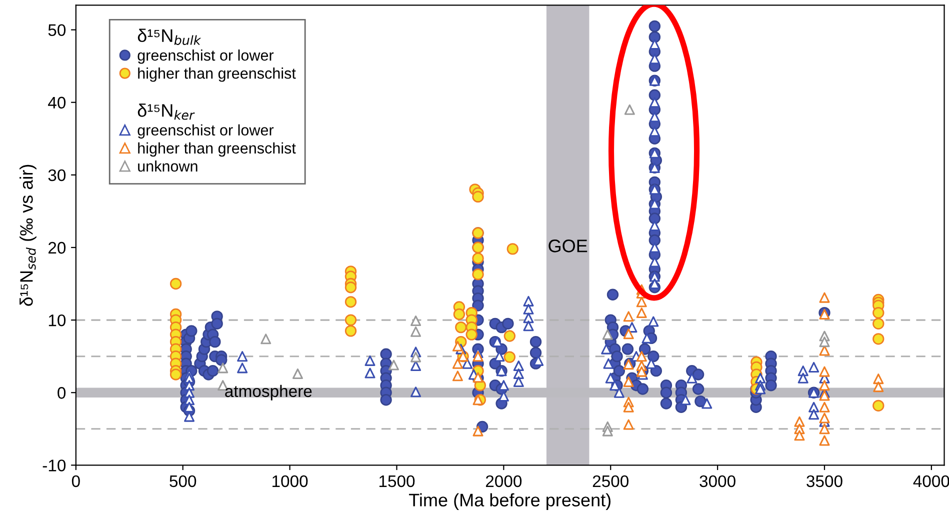  What do you see at coordinates (183, 481) in the screenshot?
I see `x-tick-label: 500` at bounding box center [183, 481].